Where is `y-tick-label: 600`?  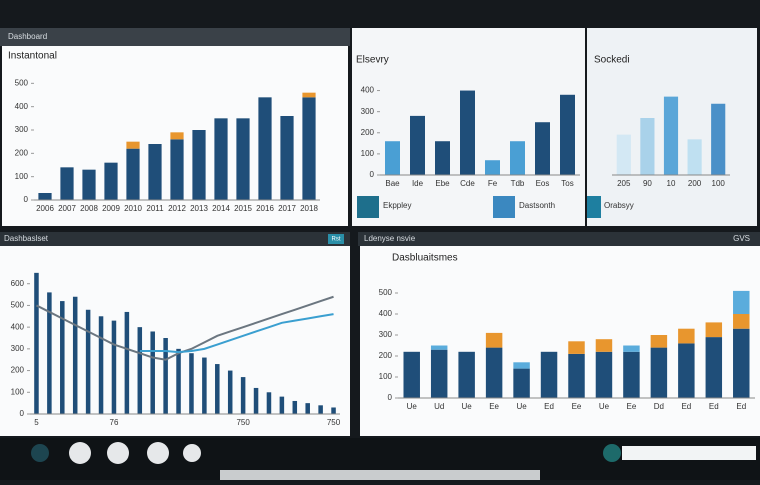 y-tick-label: 600 is located at coordinates (18, 283).